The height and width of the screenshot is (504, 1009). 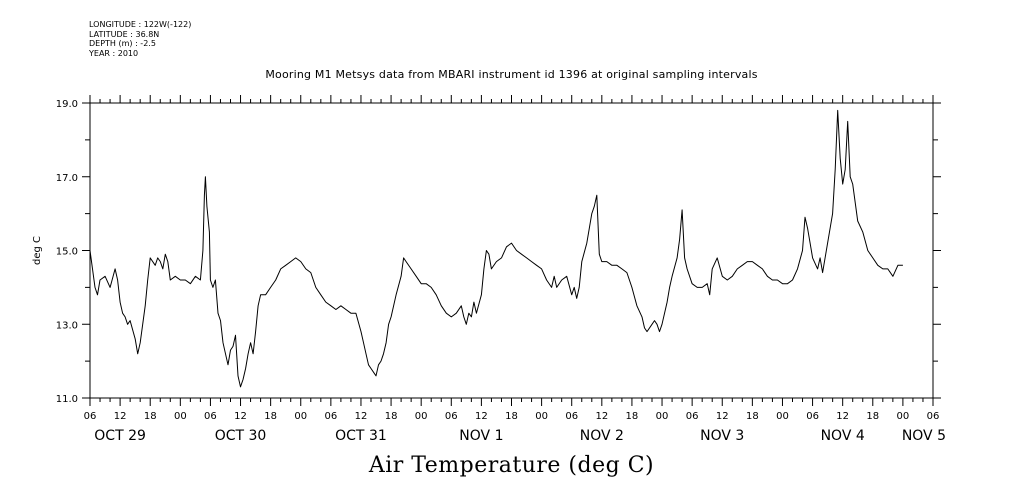 I want to click on x-day-label: NOV 2, so click(x=602, y=436).